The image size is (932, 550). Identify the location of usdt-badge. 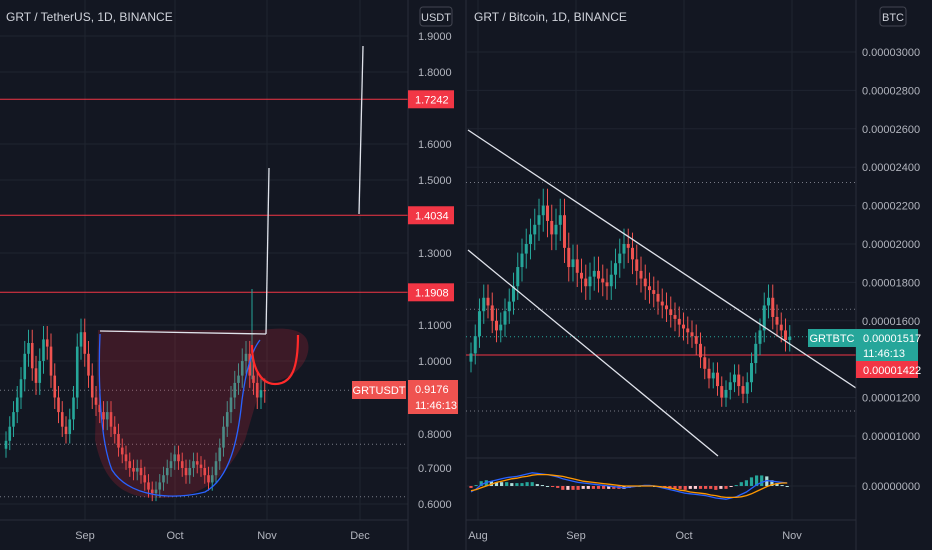
(436, 16).